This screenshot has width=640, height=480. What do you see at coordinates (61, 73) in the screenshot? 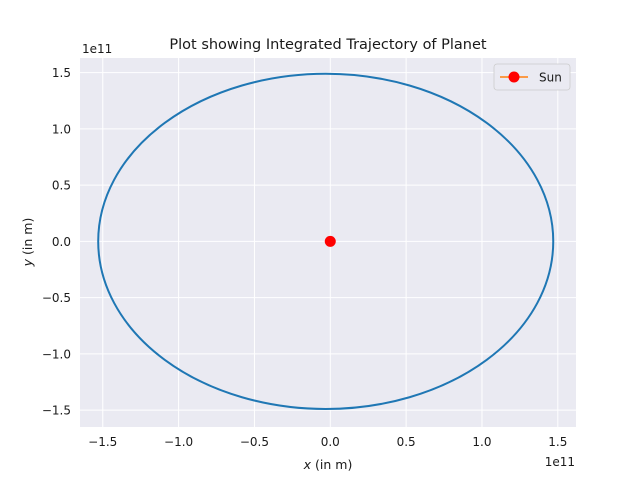
I see `y-tick-label: 1.5` at bounding box center [61, 73].